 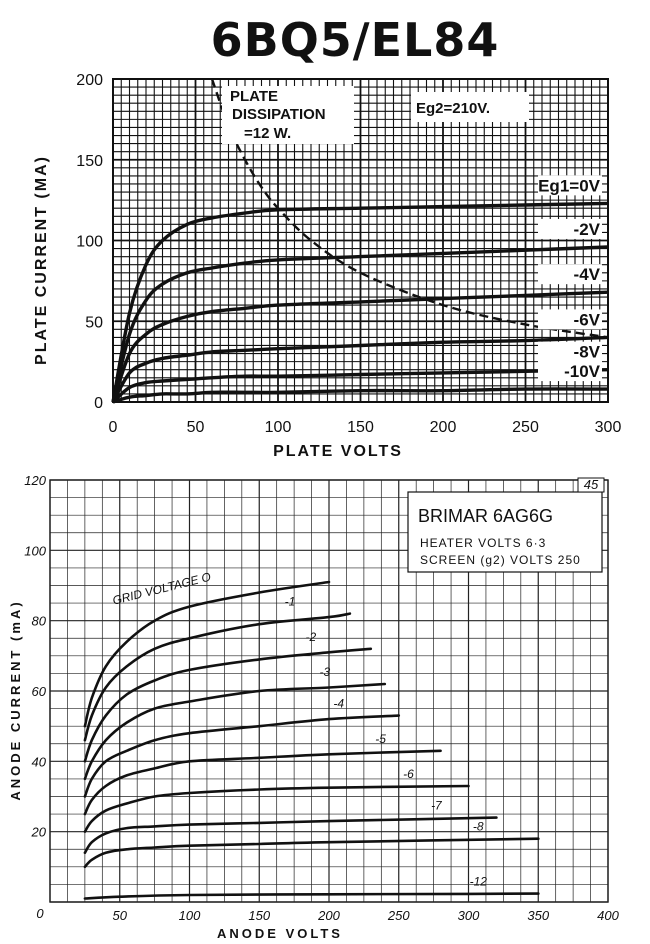 What do you see at coordinates (35, 480) in the screenshot?
I see `y-tick-label: 120` at bounding box center [35, 480].